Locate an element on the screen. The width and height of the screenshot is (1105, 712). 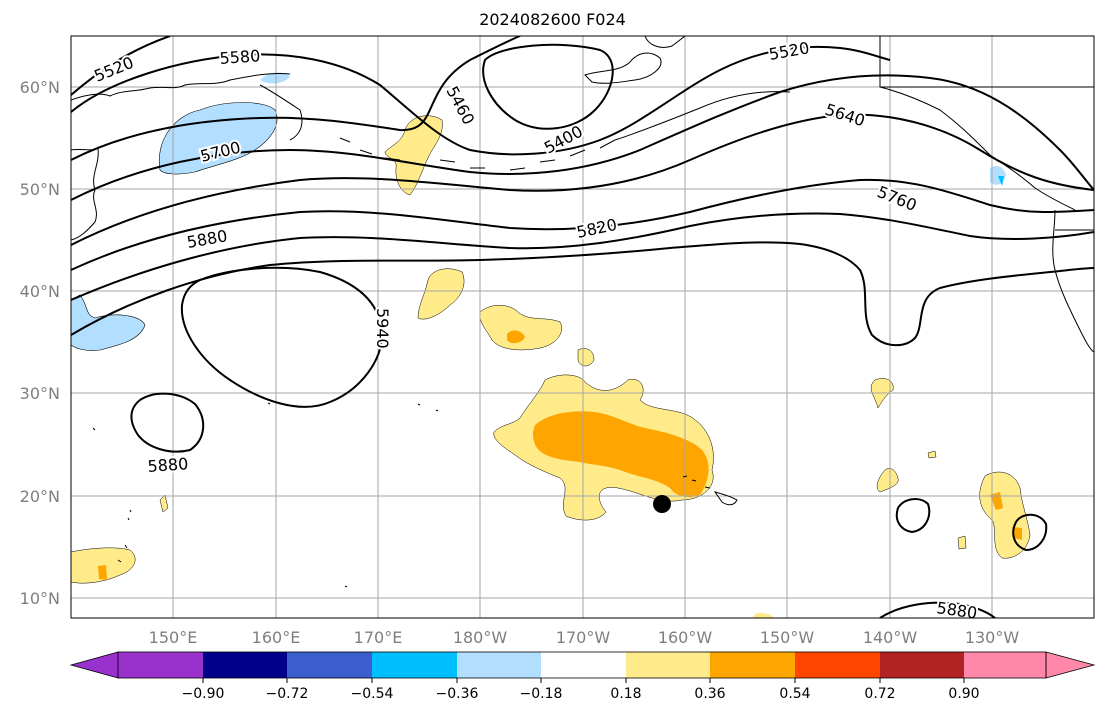
lon-label: 150°E is located at coordinates (173, 637).